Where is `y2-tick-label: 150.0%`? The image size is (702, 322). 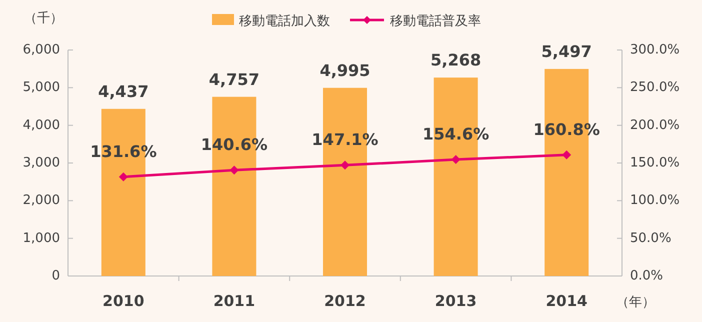
y2-tick-label: 150.0% is located at coordinates (655, 163).